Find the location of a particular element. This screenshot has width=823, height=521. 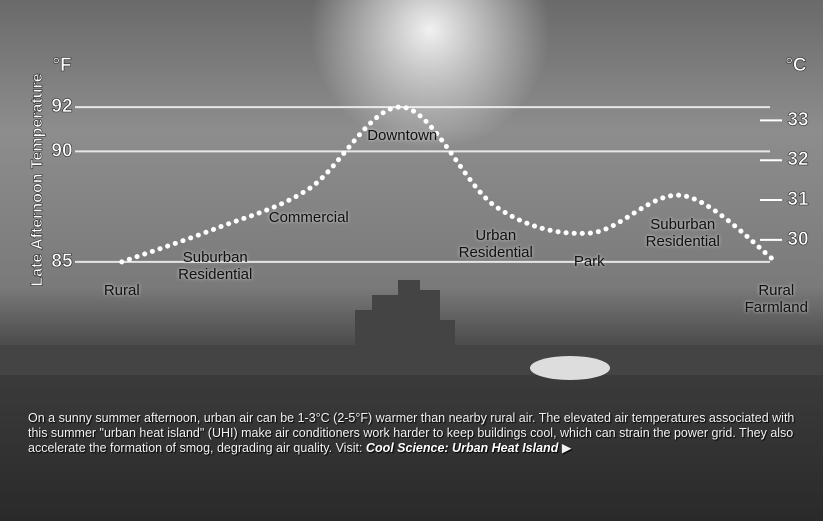

y-tick-label: 90 is located at coordinates (61, 150).